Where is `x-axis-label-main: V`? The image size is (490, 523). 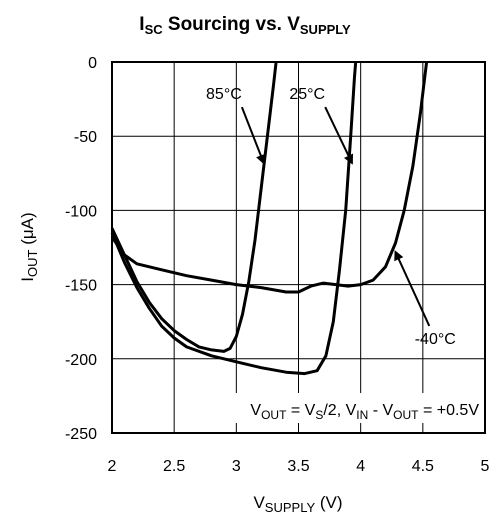
x-axis-label-main: V is located at coordinates (259, 502).